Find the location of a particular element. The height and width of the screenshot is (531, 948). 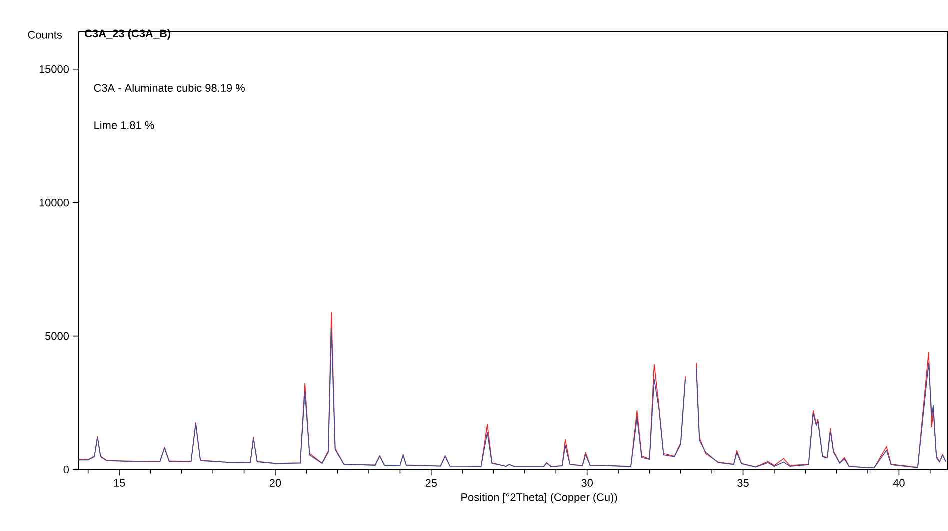

x-axis-title: Position [°2Theta] (Copper (Cu)) is located at coordinates (540, 498).